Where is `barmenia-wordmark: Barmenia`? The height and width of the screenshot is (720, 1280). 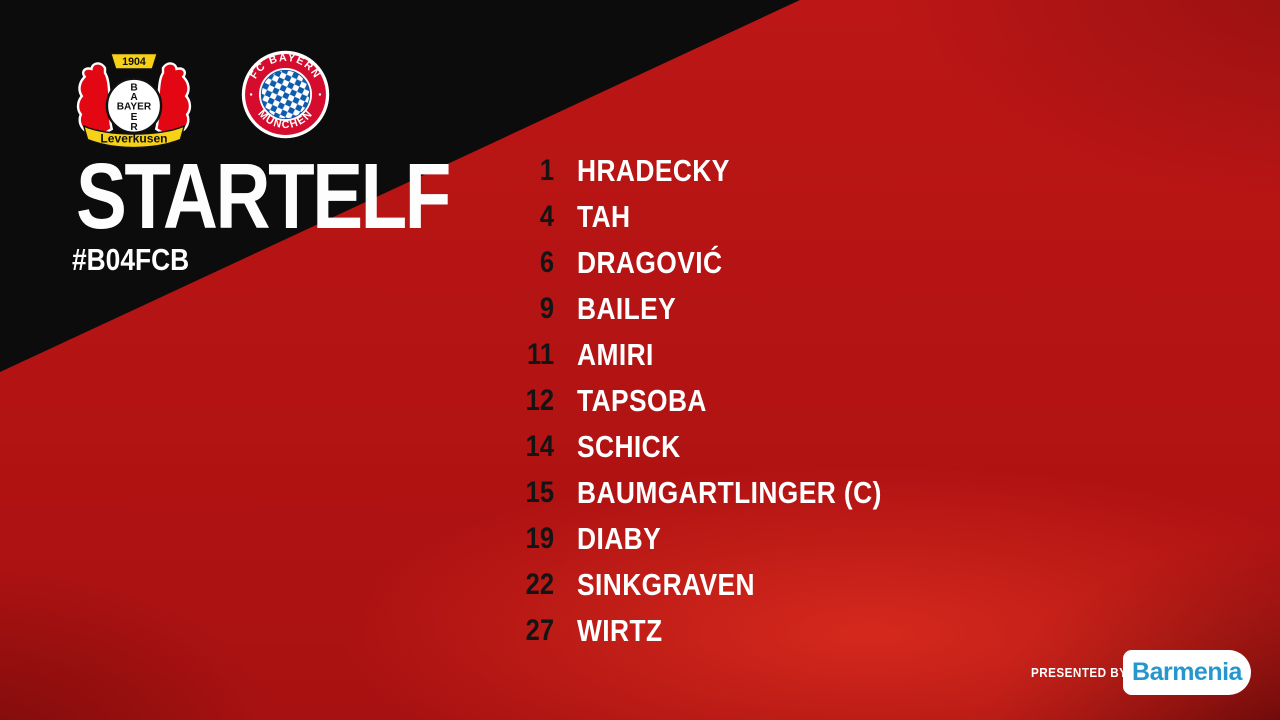 barmenia-wordmark: Barmenia is located at coordinates (1187, 672).